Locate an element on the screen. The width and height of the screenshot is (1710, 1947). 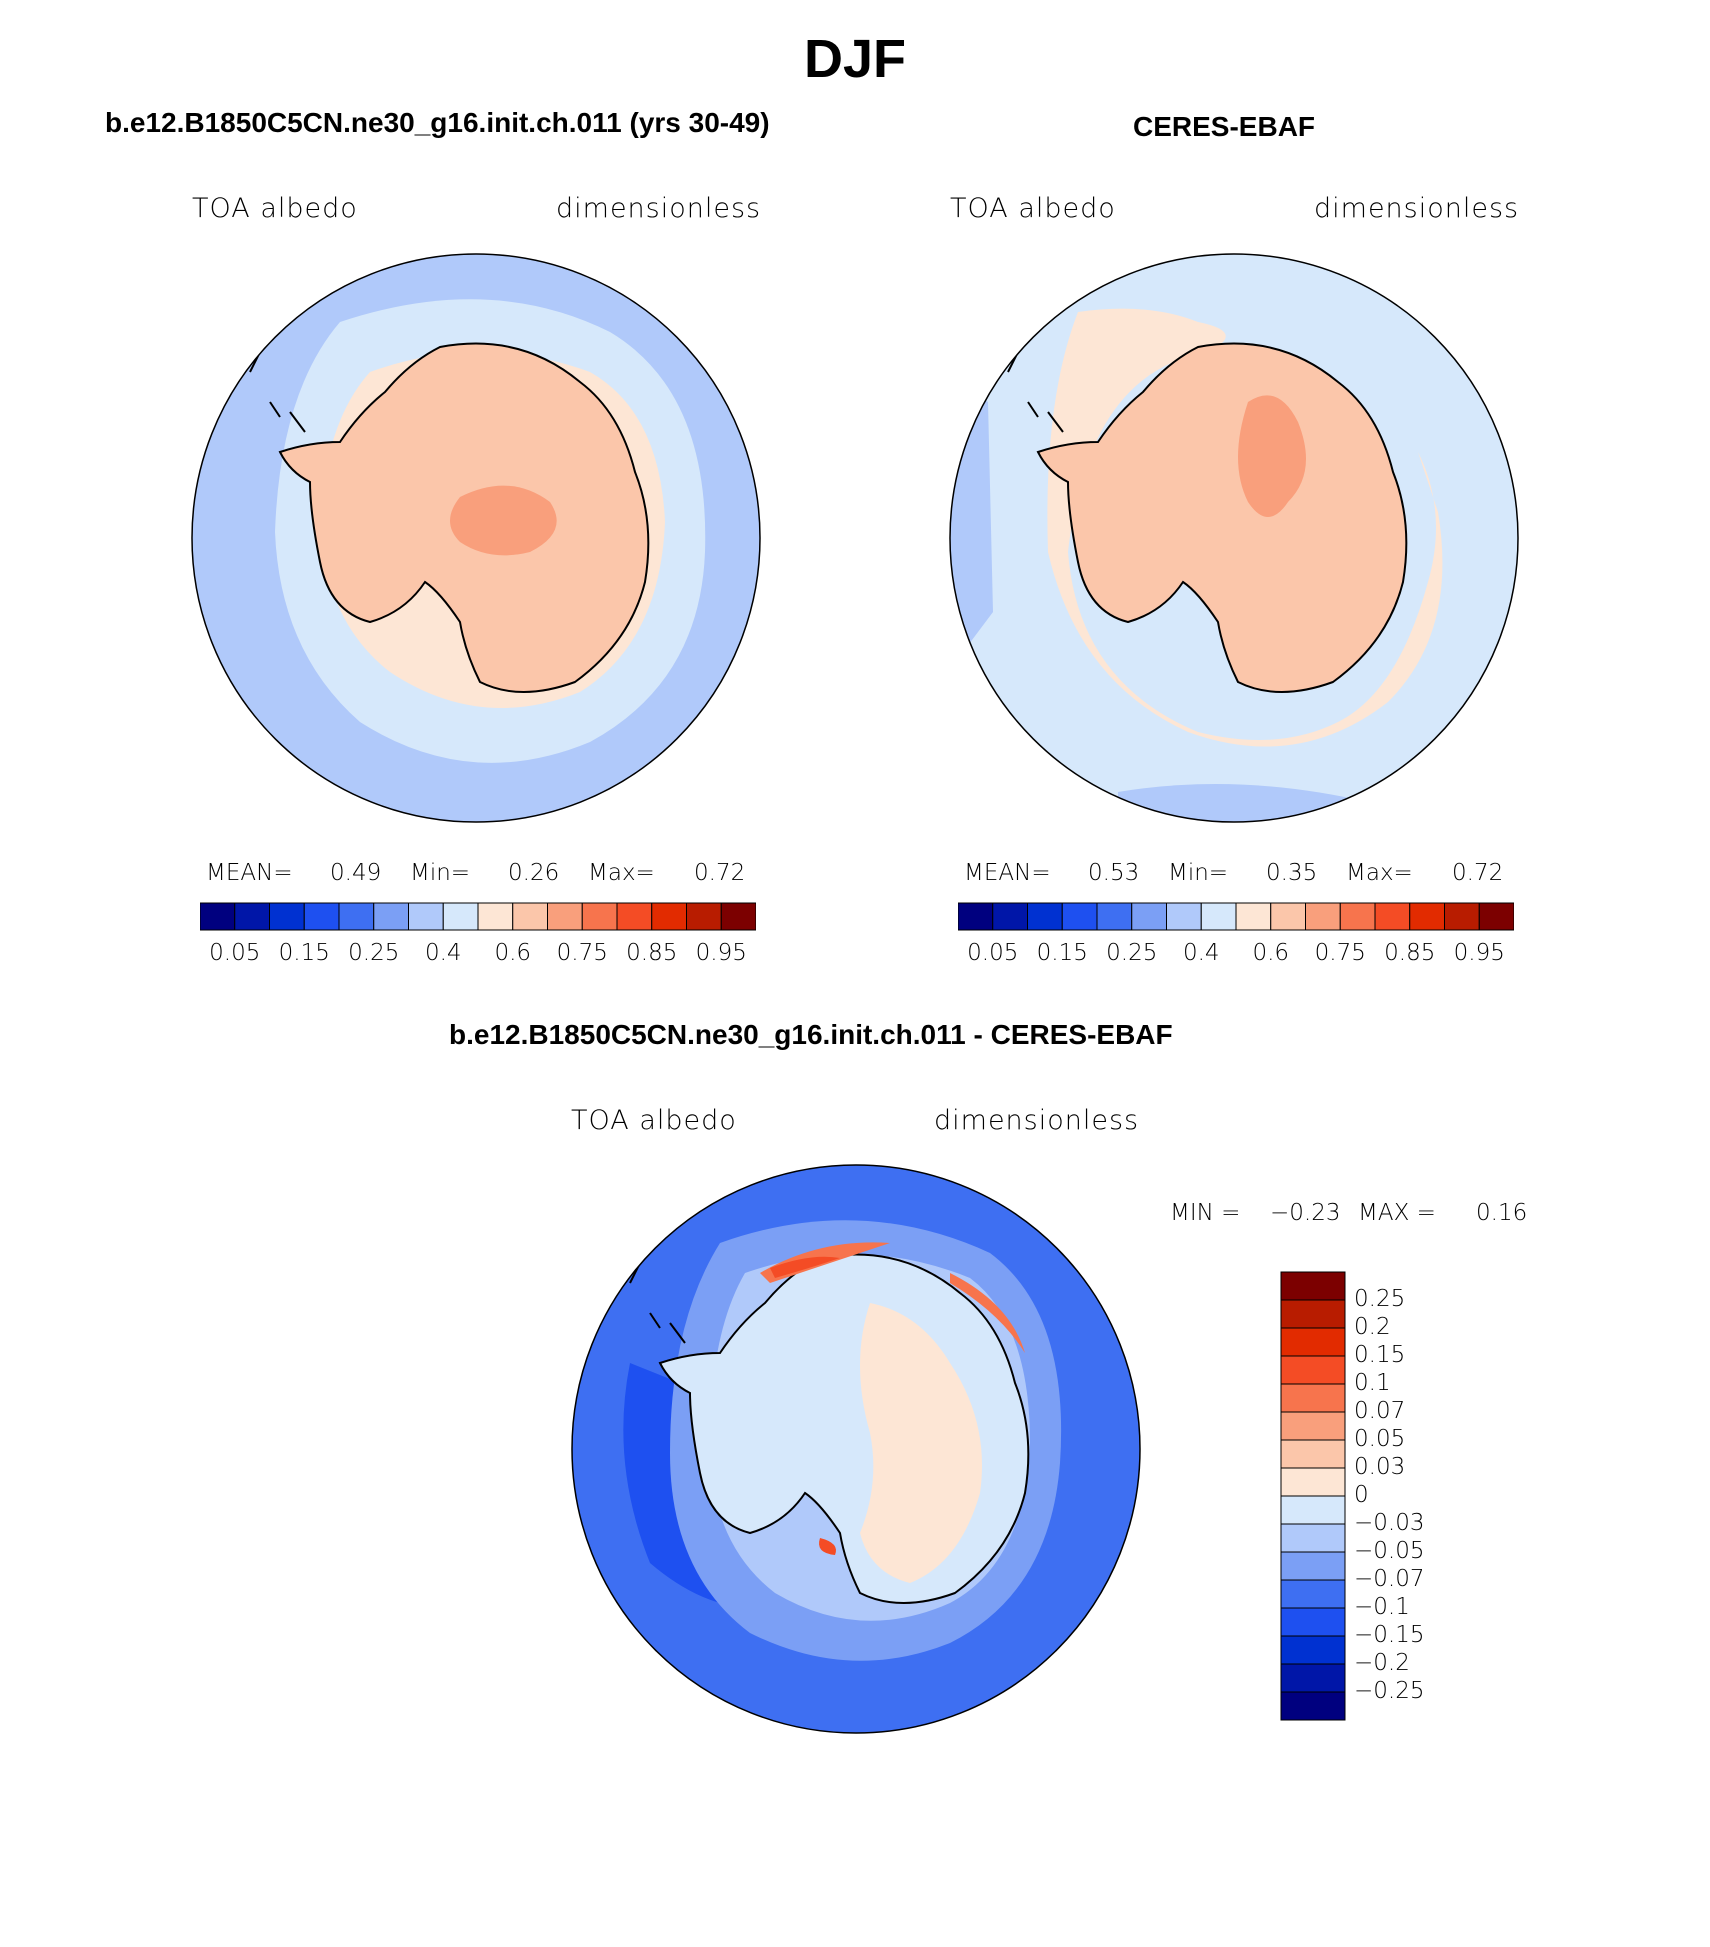
max-value-obs: 0.72 is located at coordinates (1478, 873).